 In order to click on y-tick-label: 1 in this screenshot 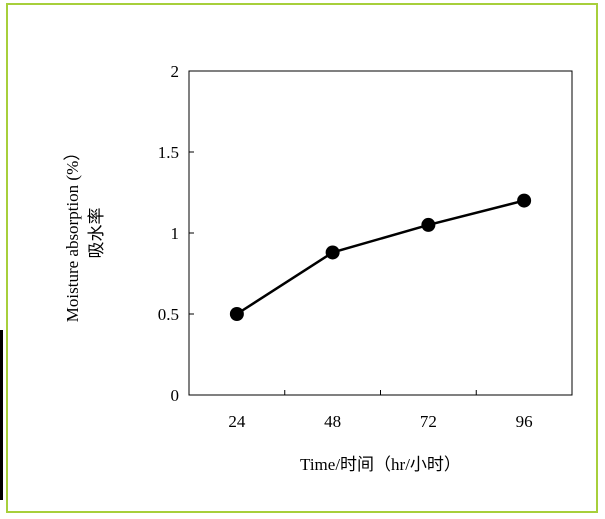, I will do `click(175, 233)`.